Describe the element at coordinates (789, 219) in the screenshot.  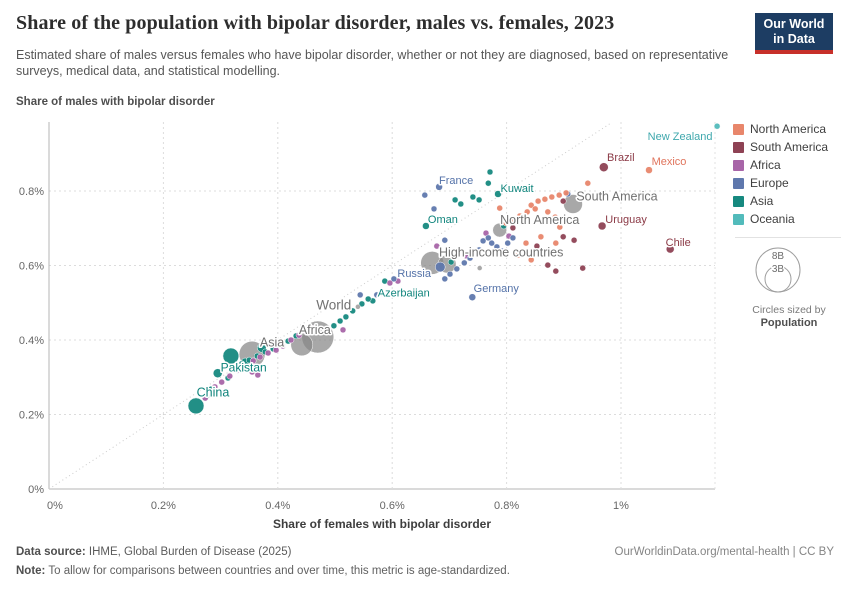
I see `legend-item-oc: Oceania` at that location.